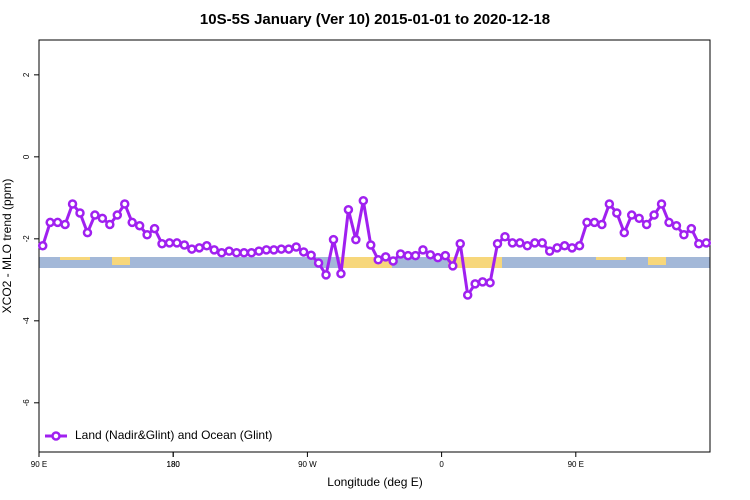  I want to click on x-tick-label: 180, so click(174, 464).